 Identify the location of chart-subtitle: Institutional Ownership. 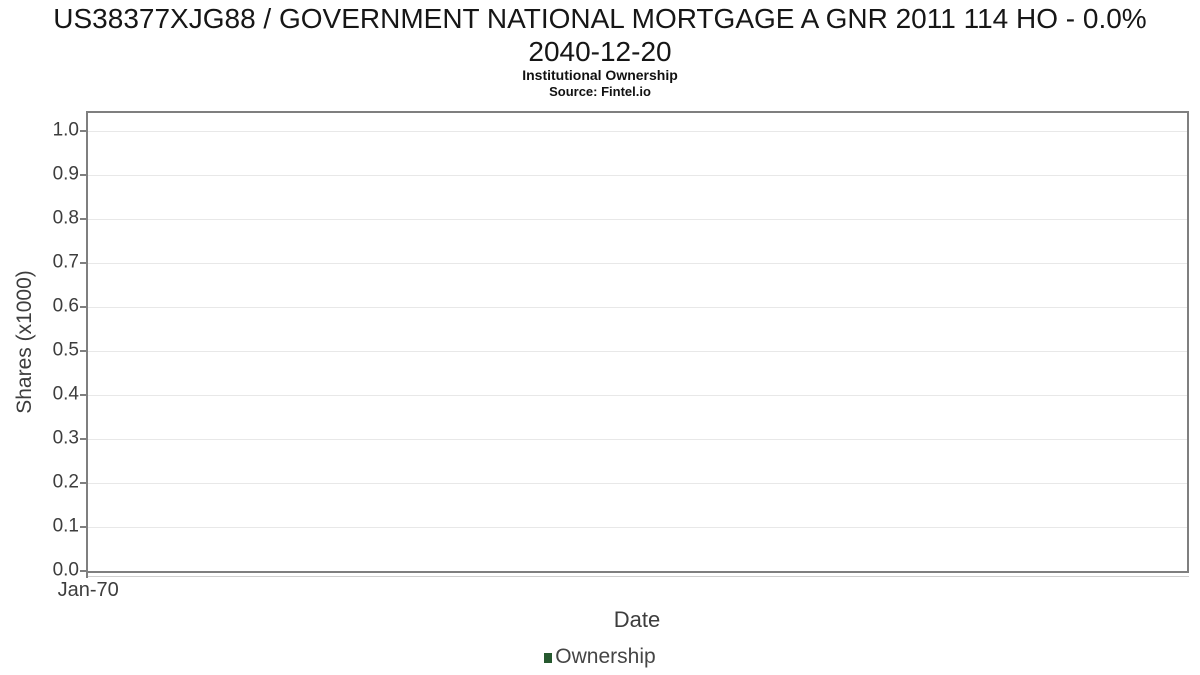
(600, 75).